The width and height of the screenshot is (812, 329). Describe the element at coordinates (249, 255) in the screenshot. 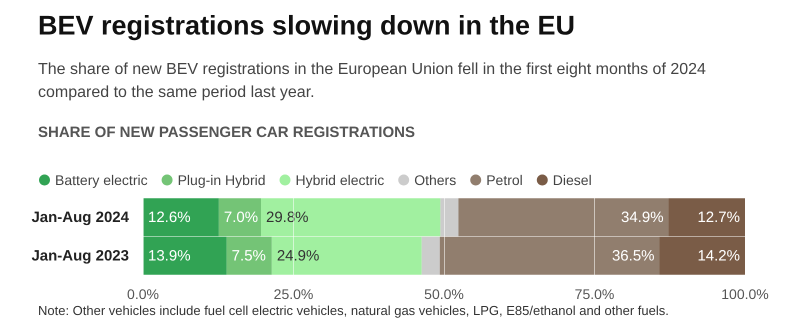

I see `data-label: 7.5%` at that location.